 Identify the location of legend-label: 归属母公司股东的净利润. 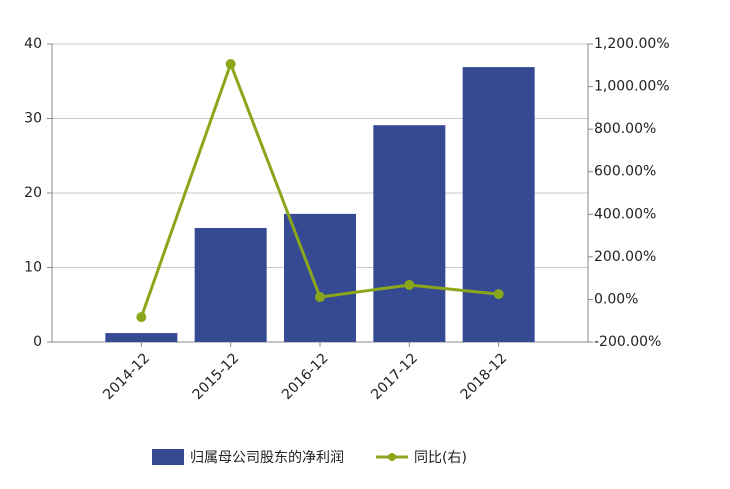
(267, 457).